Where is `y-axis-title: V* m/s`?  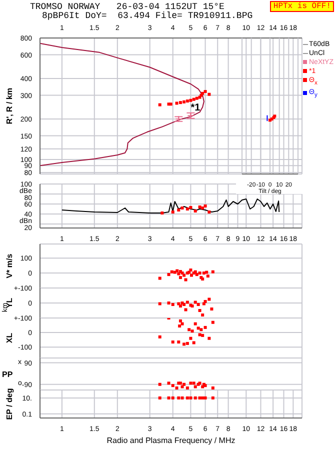 y-axis-title: V* m/s is located at coordinates (9, 265).